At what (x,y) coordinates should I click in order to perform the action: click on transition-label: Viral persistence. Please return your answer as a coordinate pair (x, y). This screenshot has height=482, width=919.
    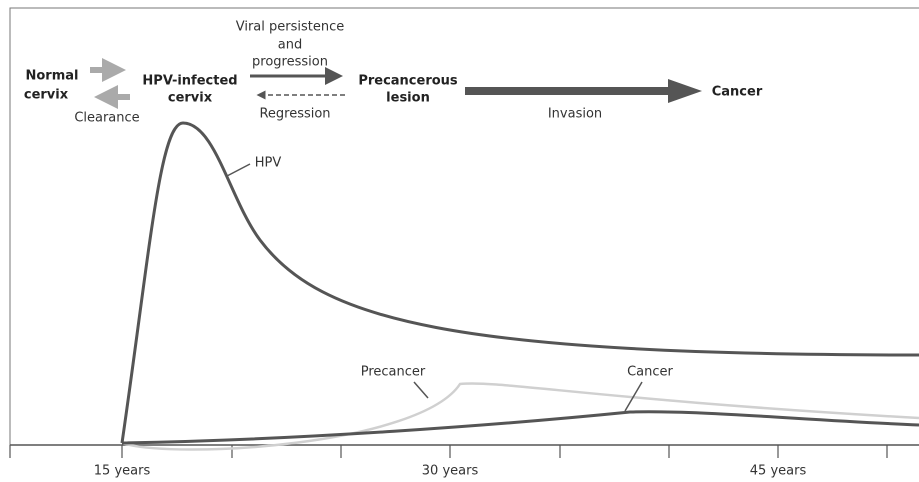
    Looking at the image, I should click on (290, 27).